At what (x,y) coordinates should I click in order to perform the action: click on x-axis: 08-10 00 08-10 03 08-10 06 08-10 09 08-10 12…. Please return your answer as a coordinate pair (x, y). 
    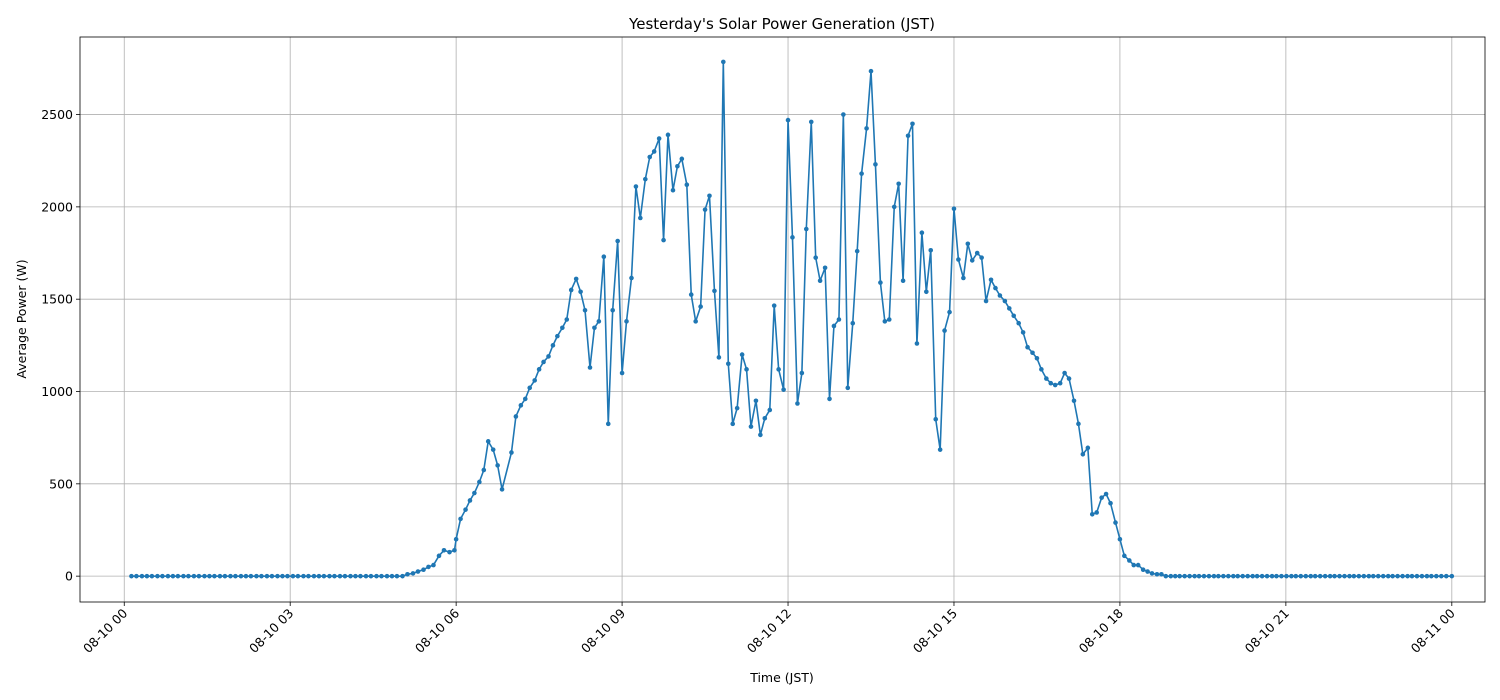
    Looking at the image, I should click on (769, 629).